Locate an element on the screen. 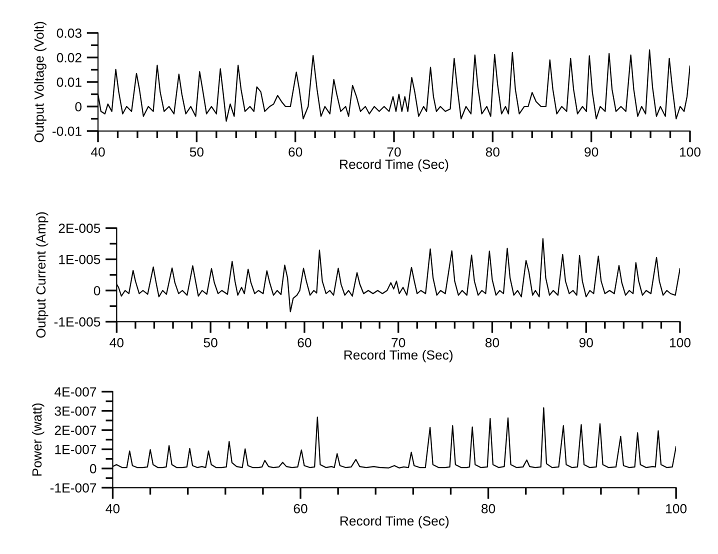 The width and height of the screenshot is (718, 554). y-axis-title: Output Voltage (Volt) is located at coordinates (40, 82).